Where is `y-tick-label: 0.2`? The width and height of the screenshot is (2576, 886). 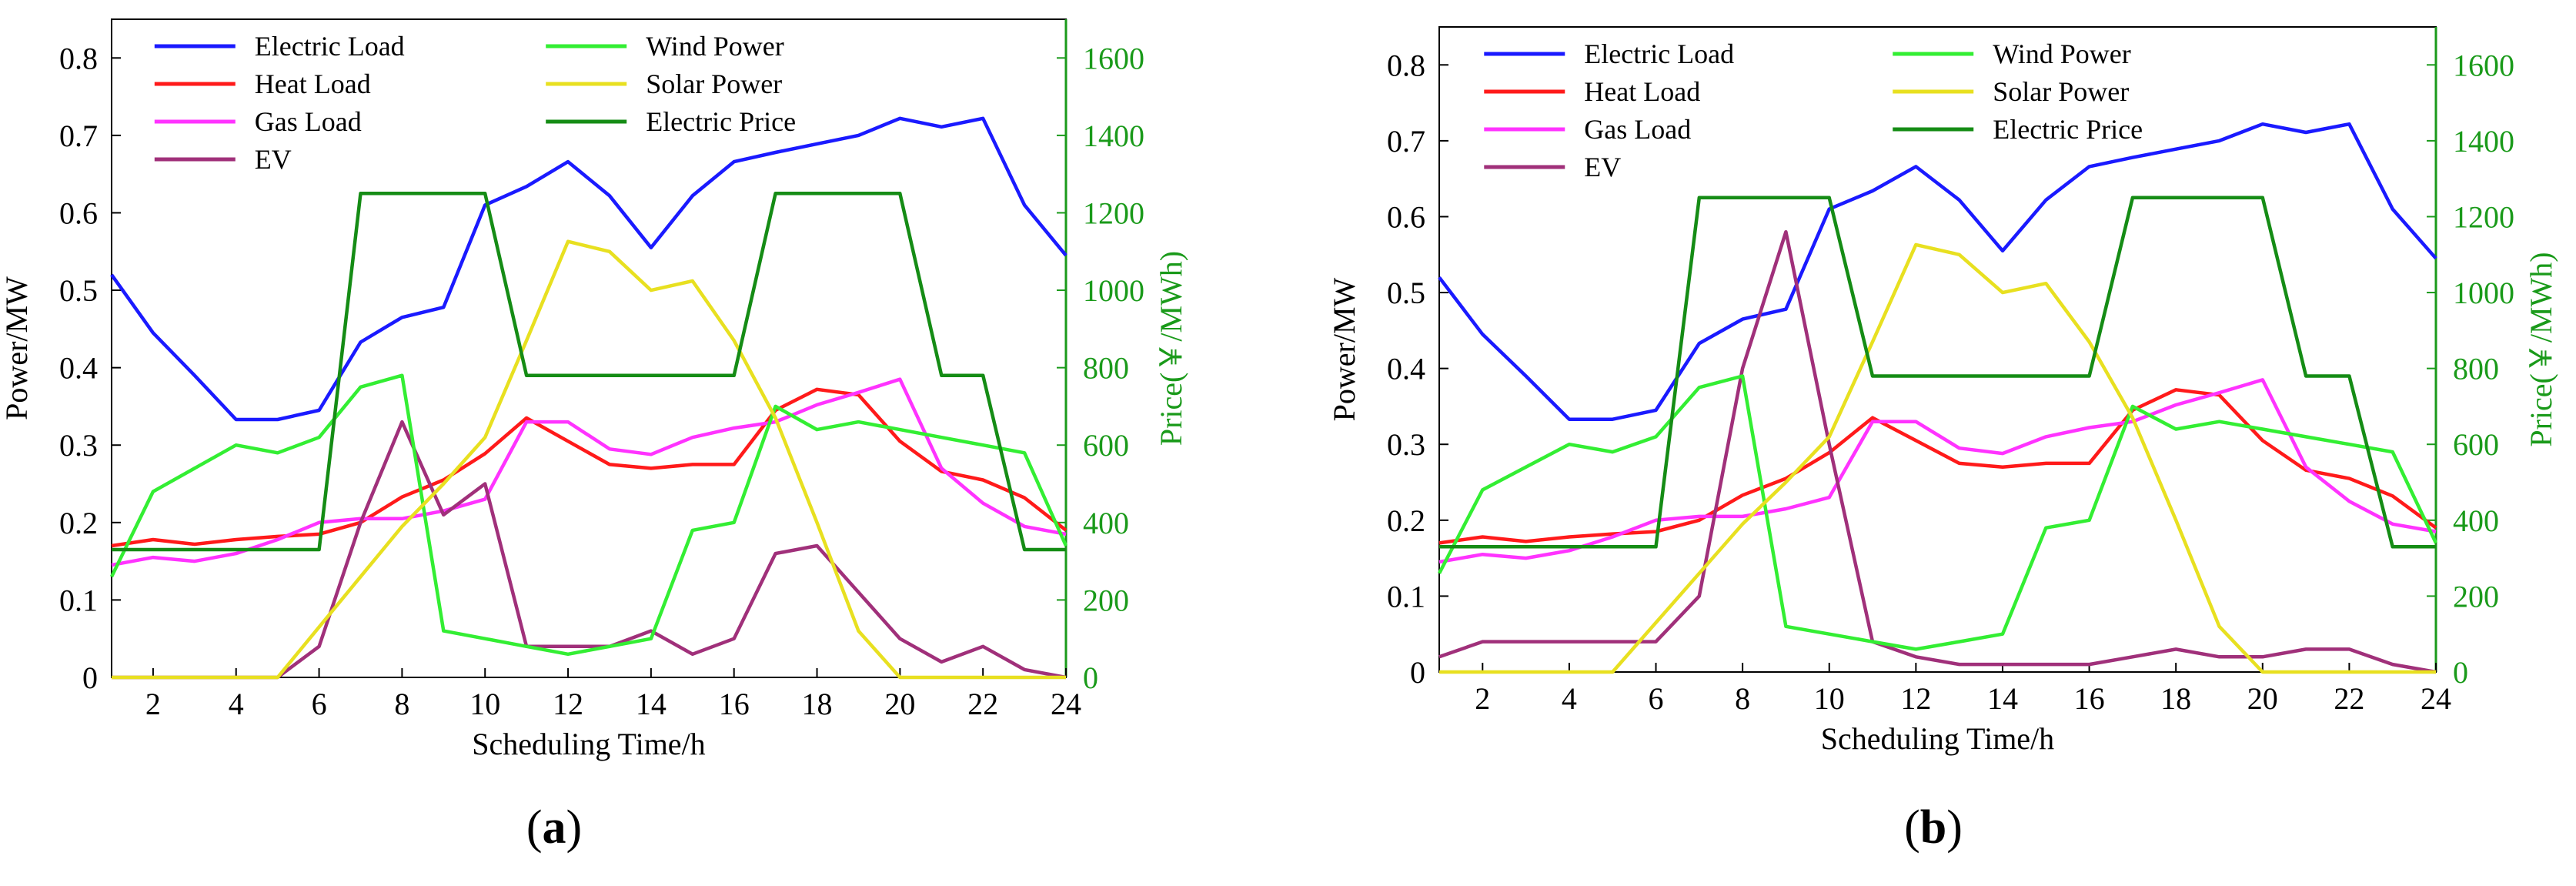 y-tick-label: 0.2 is located at coordinates (1406, 520).